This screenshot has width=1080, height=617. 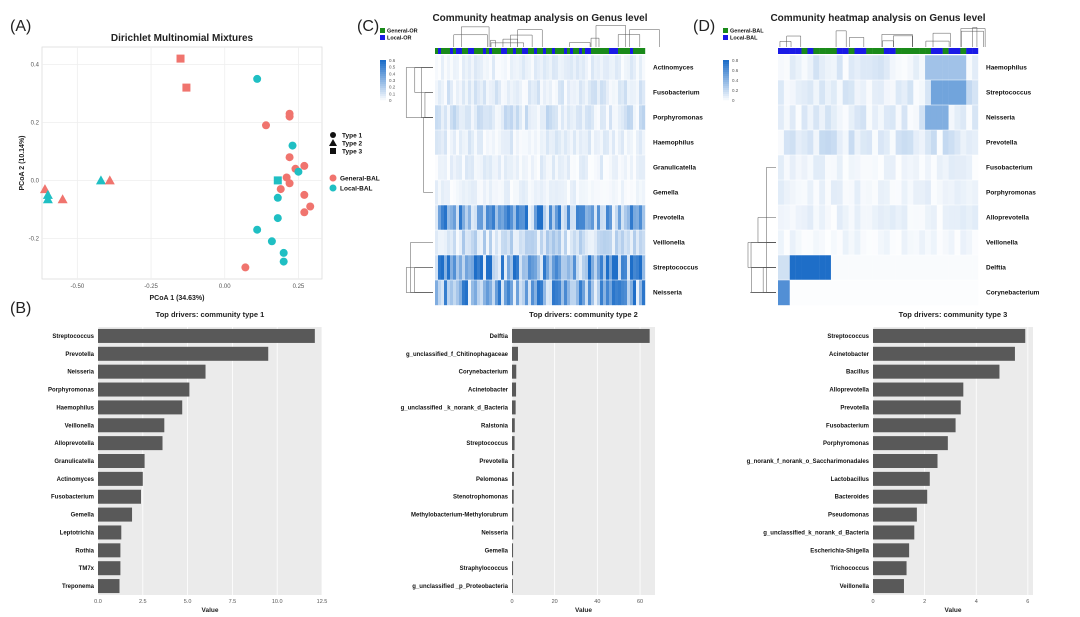 What do you see at coordinates (733, 100) in the screenshot?
I see `color-scale-tick: 0` at bounding box center [733, 100].